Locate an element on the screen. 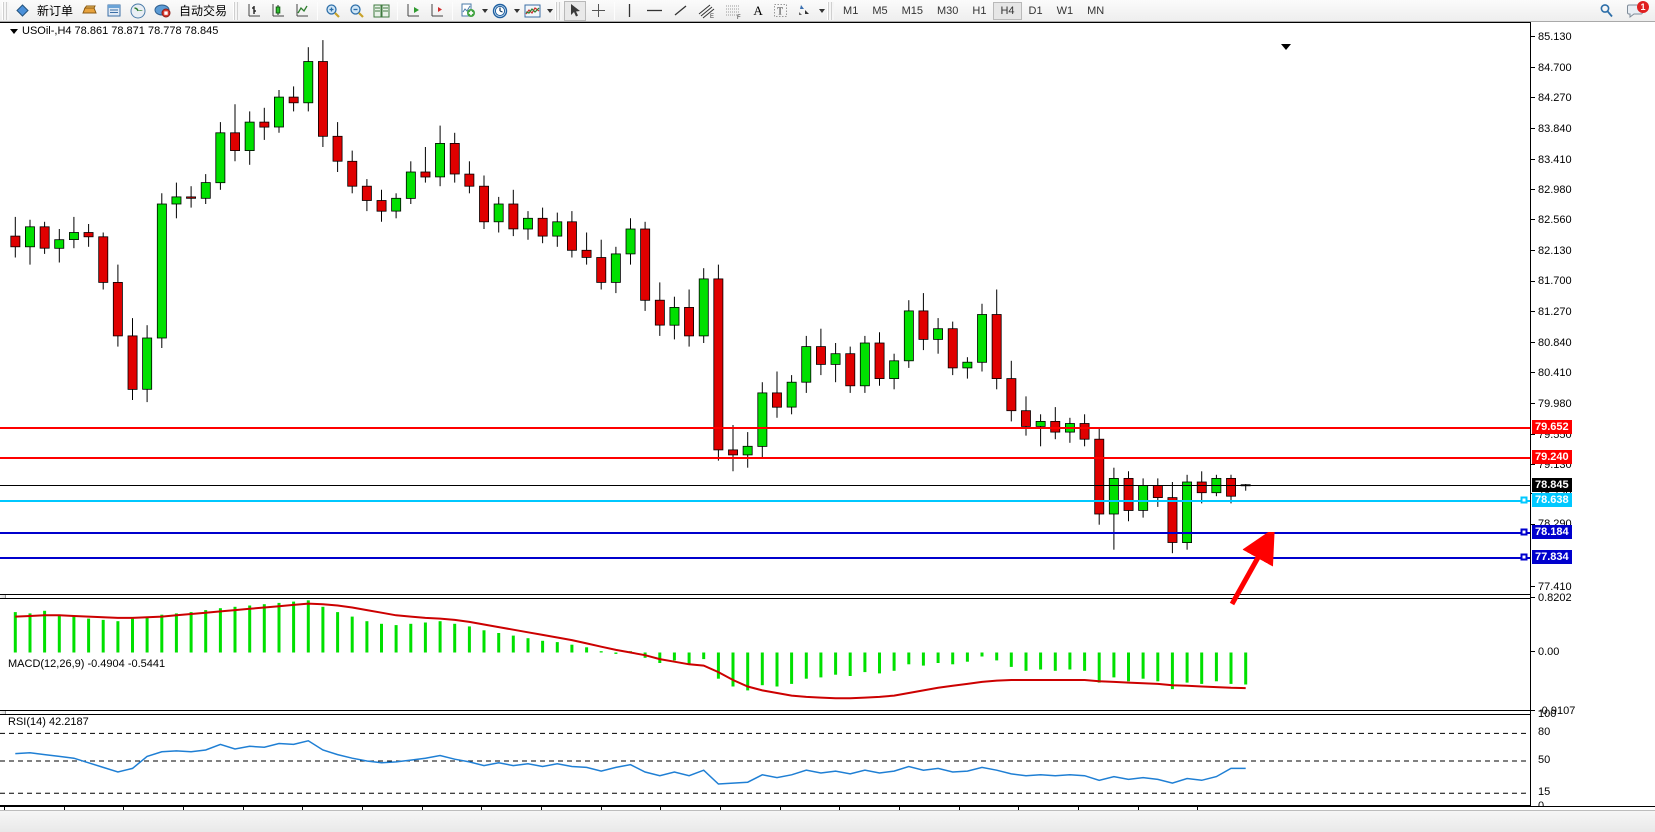  price-tick: 79.980 is located at coordinates (1551, 404).